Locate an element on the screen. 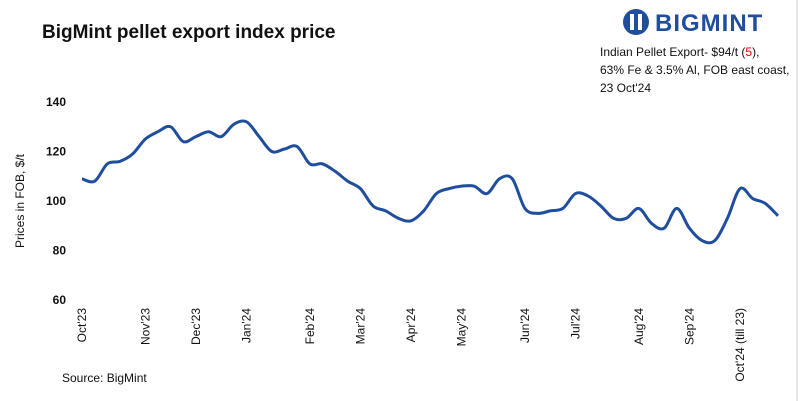 The image size is (800, 401). x-tick-label: Mar'24 is located at coordinates (360, 326).